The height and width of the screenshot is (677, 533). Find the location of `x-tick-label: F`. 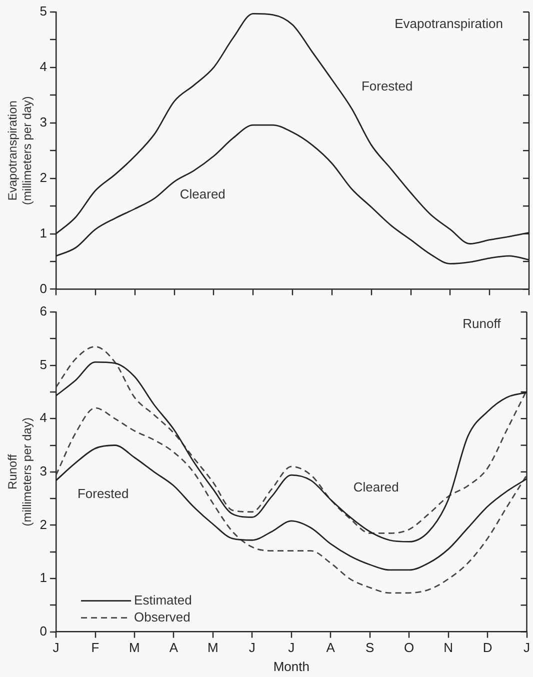

x-tick-label: F is located at coordinates (95, 648).